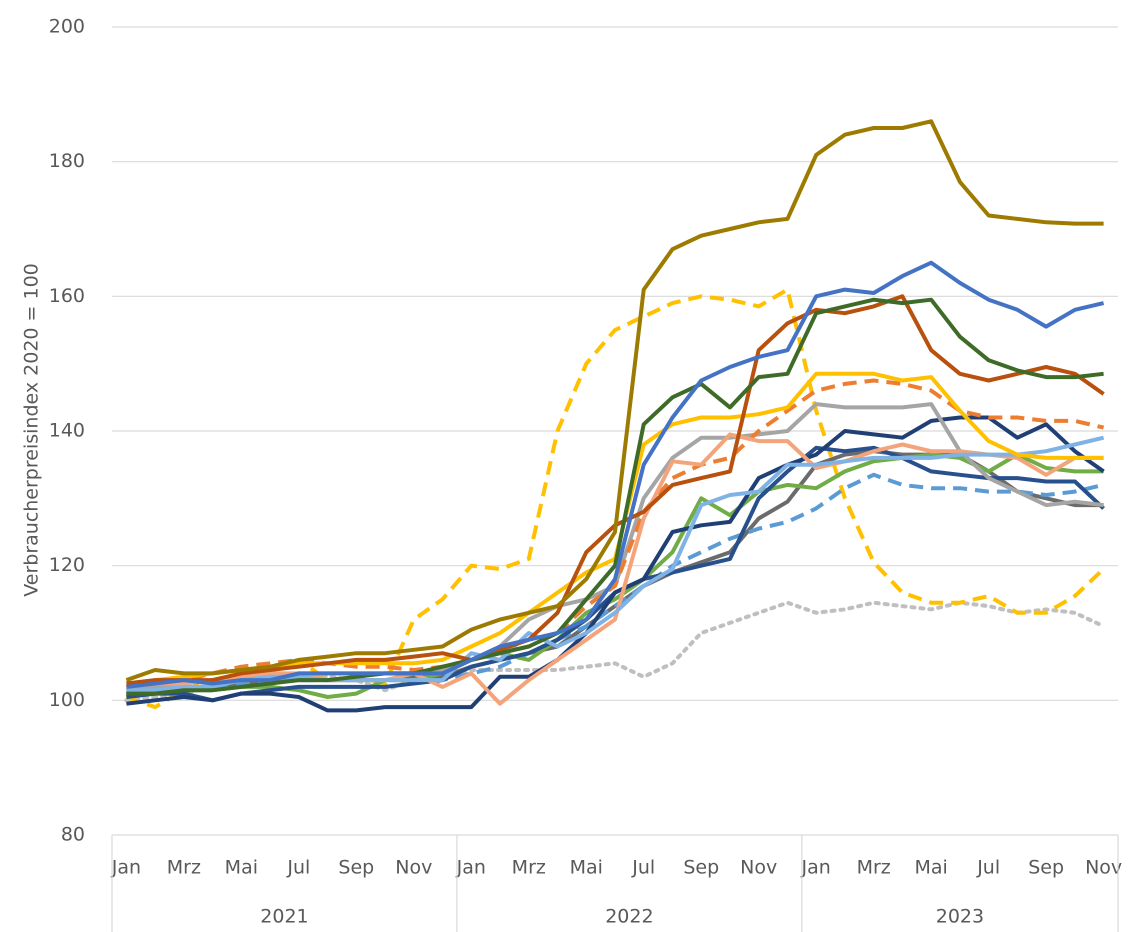 This screenshot has width=1131, height=932. Describe the element at coordinates (67, 431) in the screenshot. I see `y-tick-label: 140` at that location.